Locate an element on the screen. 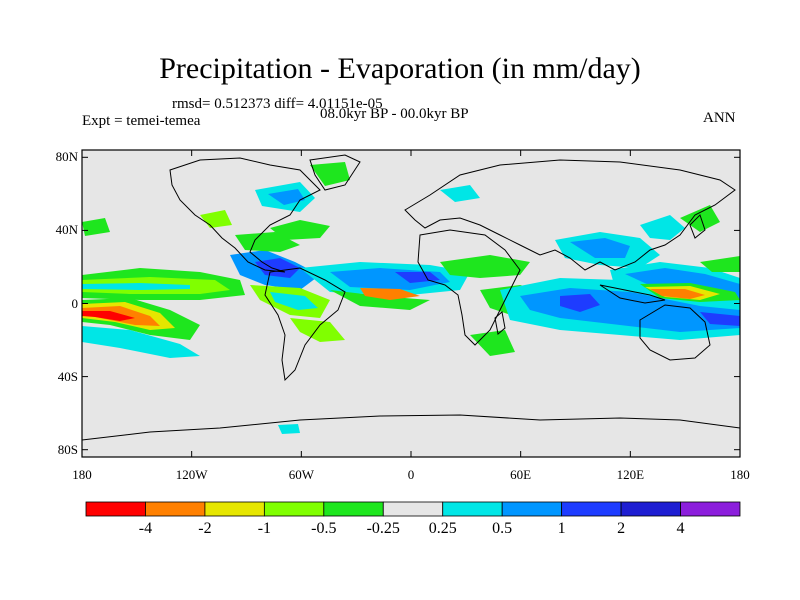  field-china-cyan is located at coordinates (662, 227).